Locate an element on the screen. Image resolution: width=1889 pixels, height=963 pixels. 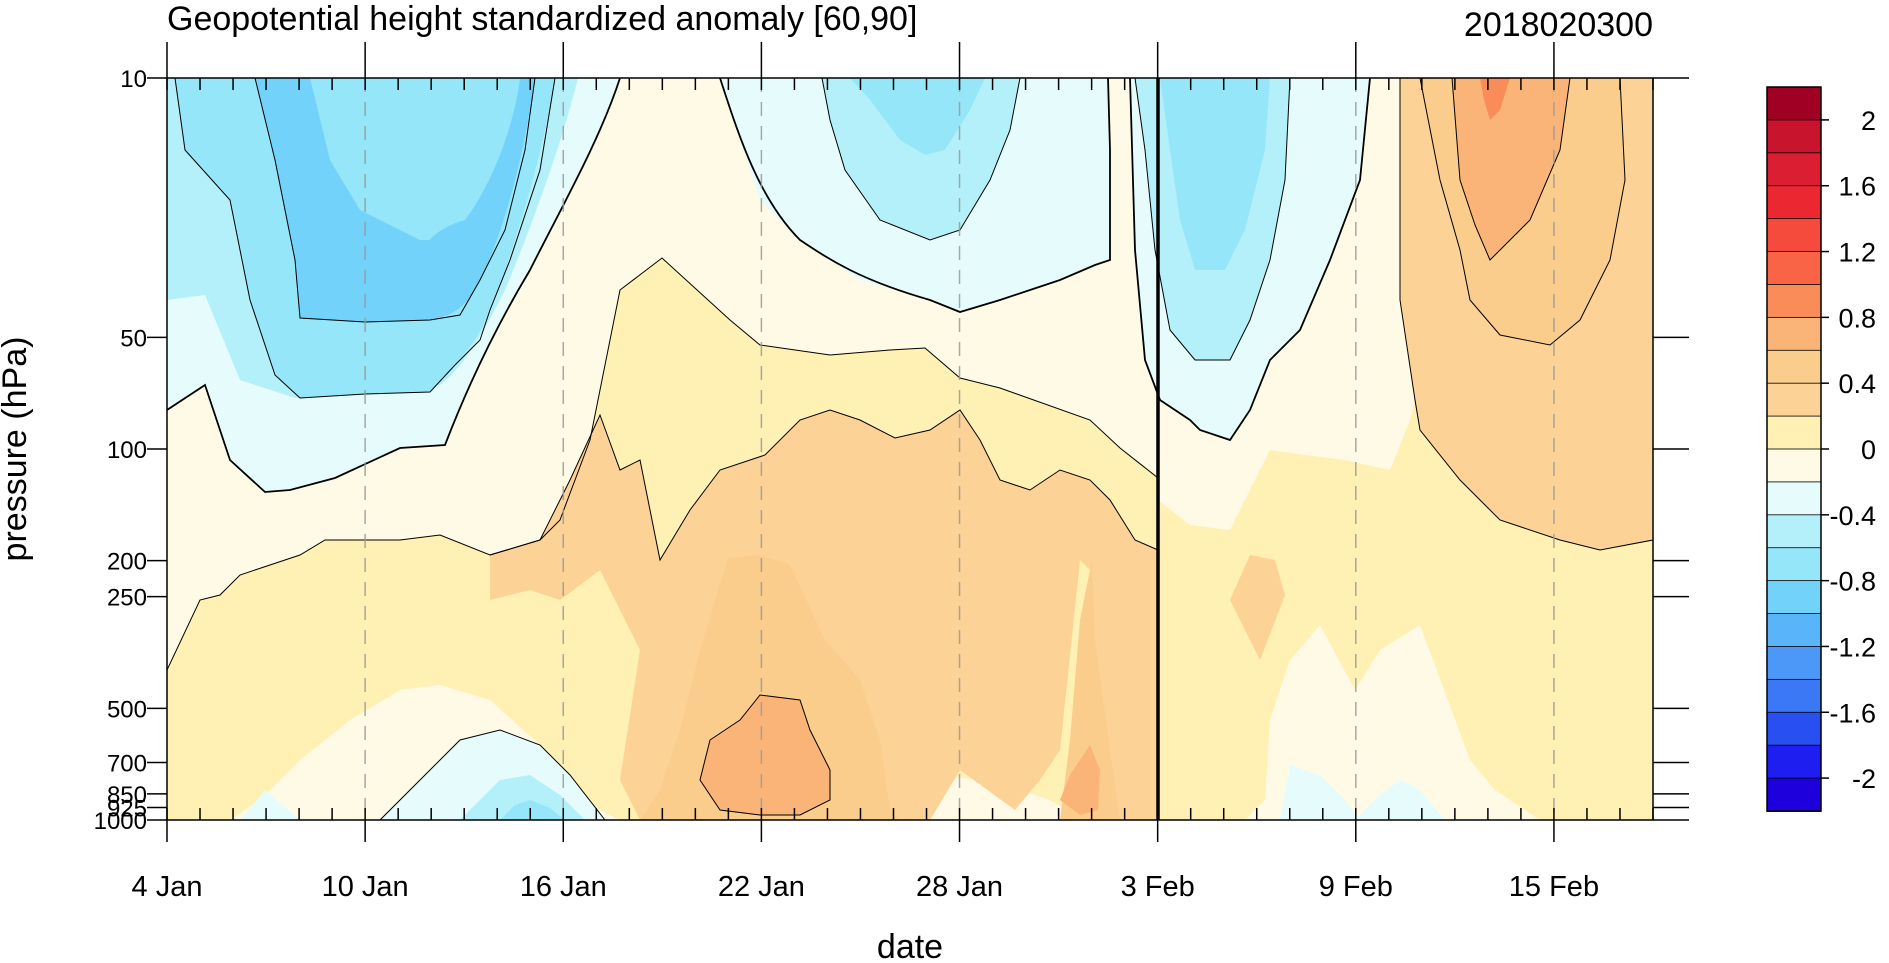
x-tick-label: 22 Jan is located at coordinates (761, 887).